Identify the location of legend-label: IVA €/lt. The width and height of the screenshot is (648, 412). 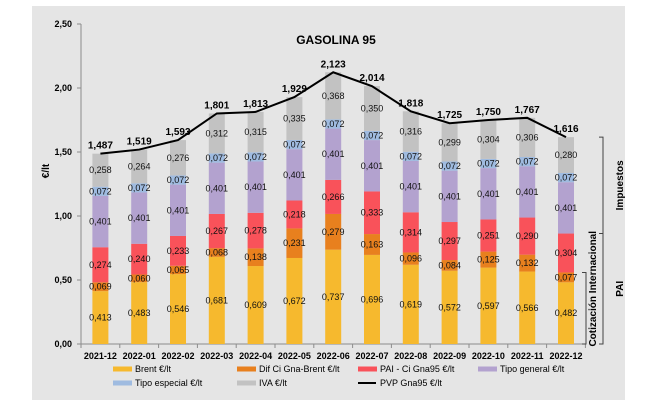
(273, 383).